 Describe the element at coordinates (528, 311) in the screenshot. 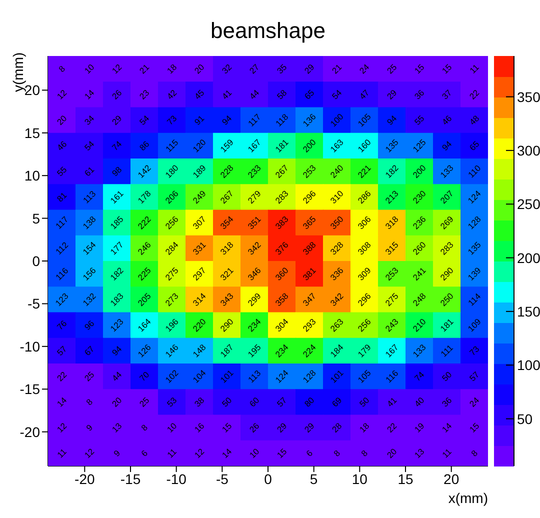

I see `color-bar-label: 150` at that location.